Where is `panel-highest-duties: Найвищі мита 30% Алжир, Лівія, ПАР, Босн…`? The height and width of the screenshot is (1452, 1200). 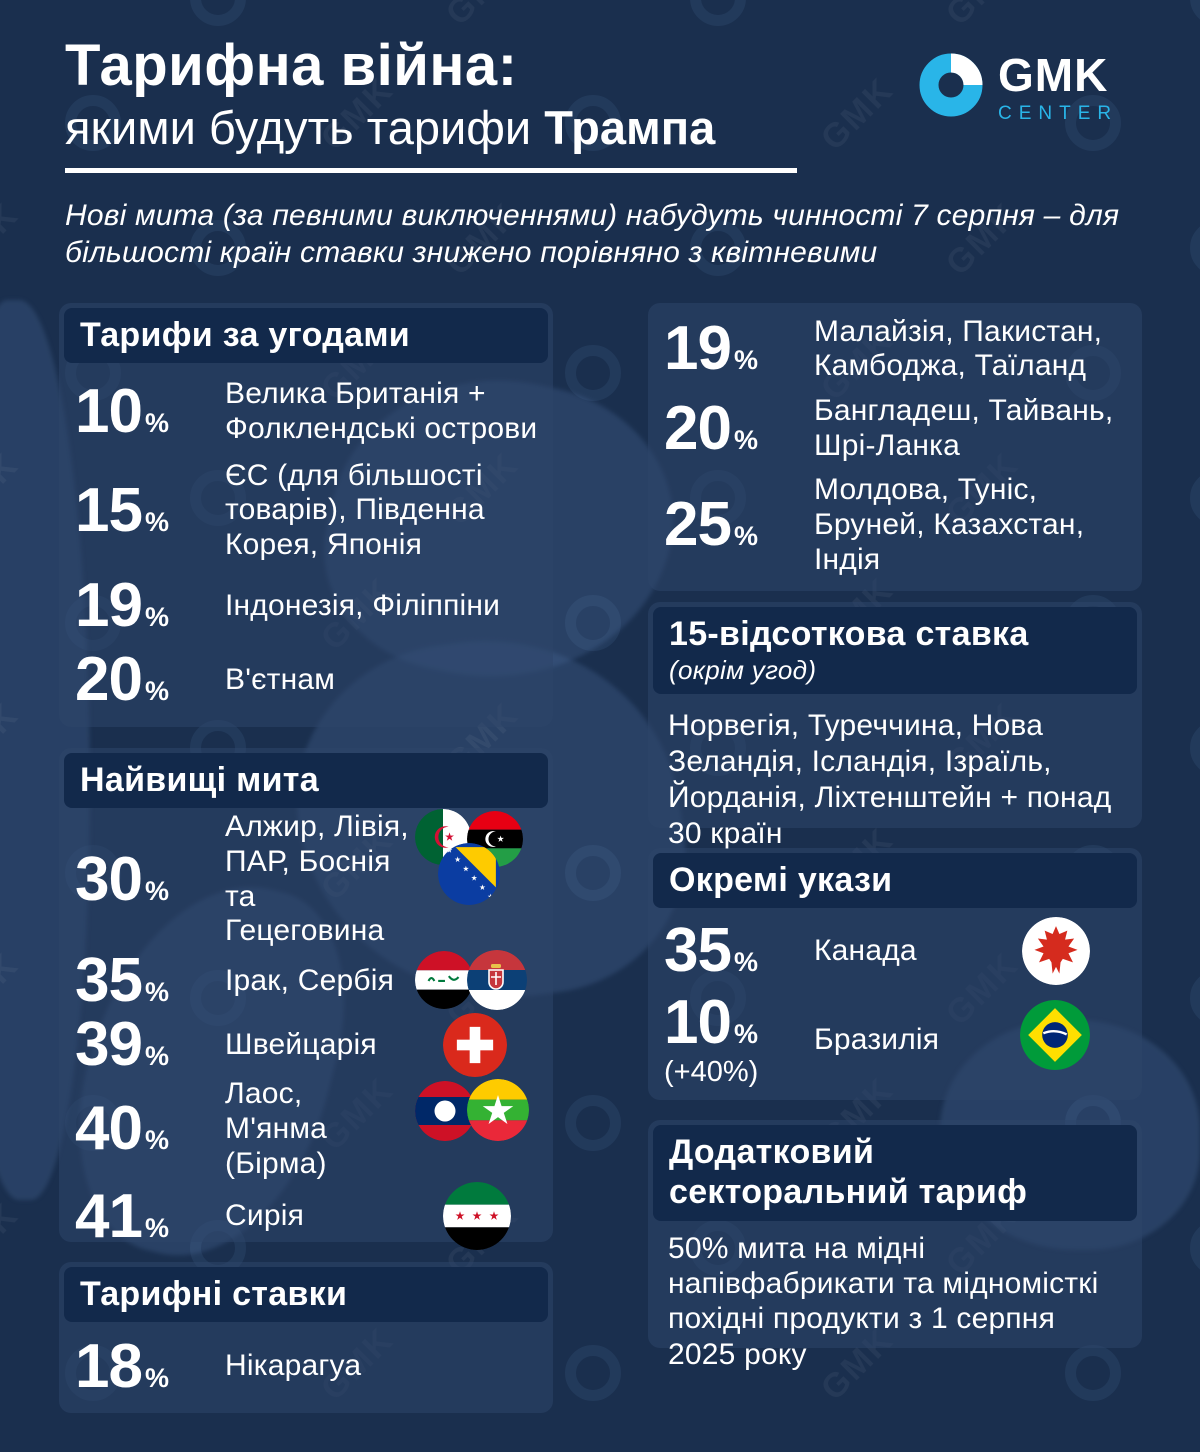
panel-highest-duties: Найвищі мита 30% Алжир, Лівія, ПАР, Босн… is located at coordinates (306, 999).